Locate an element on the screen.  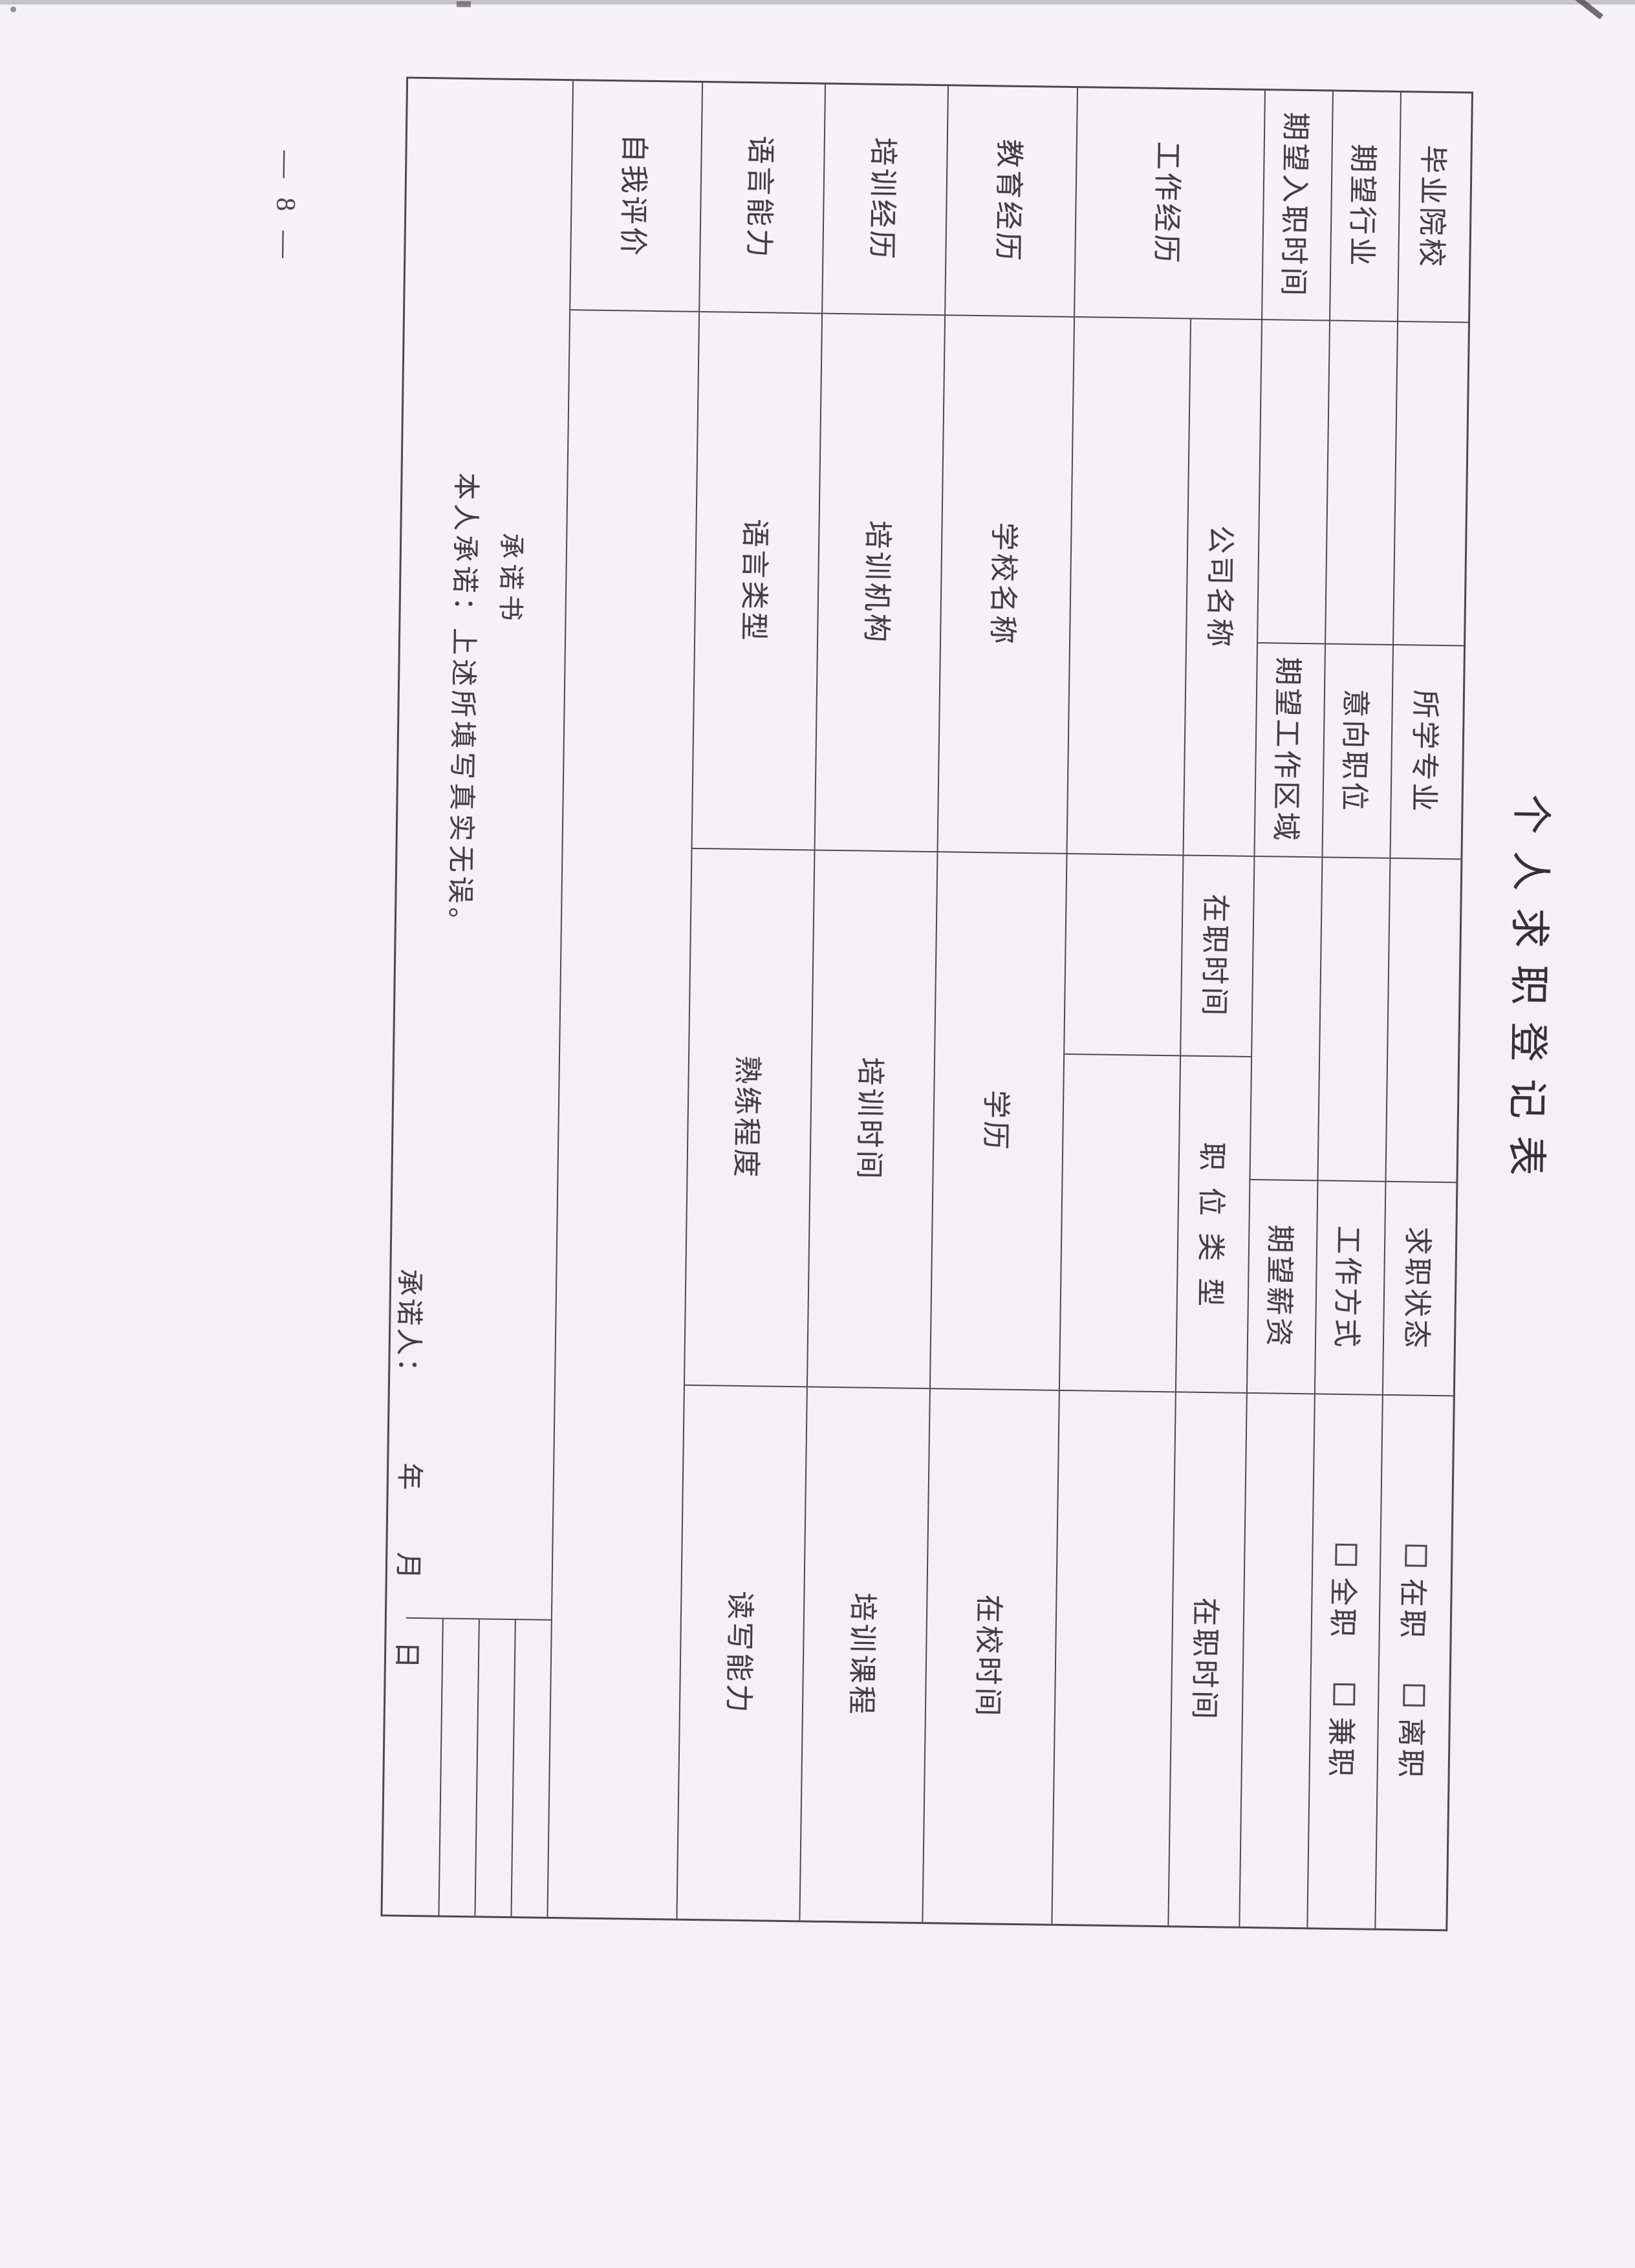
label-position-type: 职位类型 is located at coordinates (1213, 1225).